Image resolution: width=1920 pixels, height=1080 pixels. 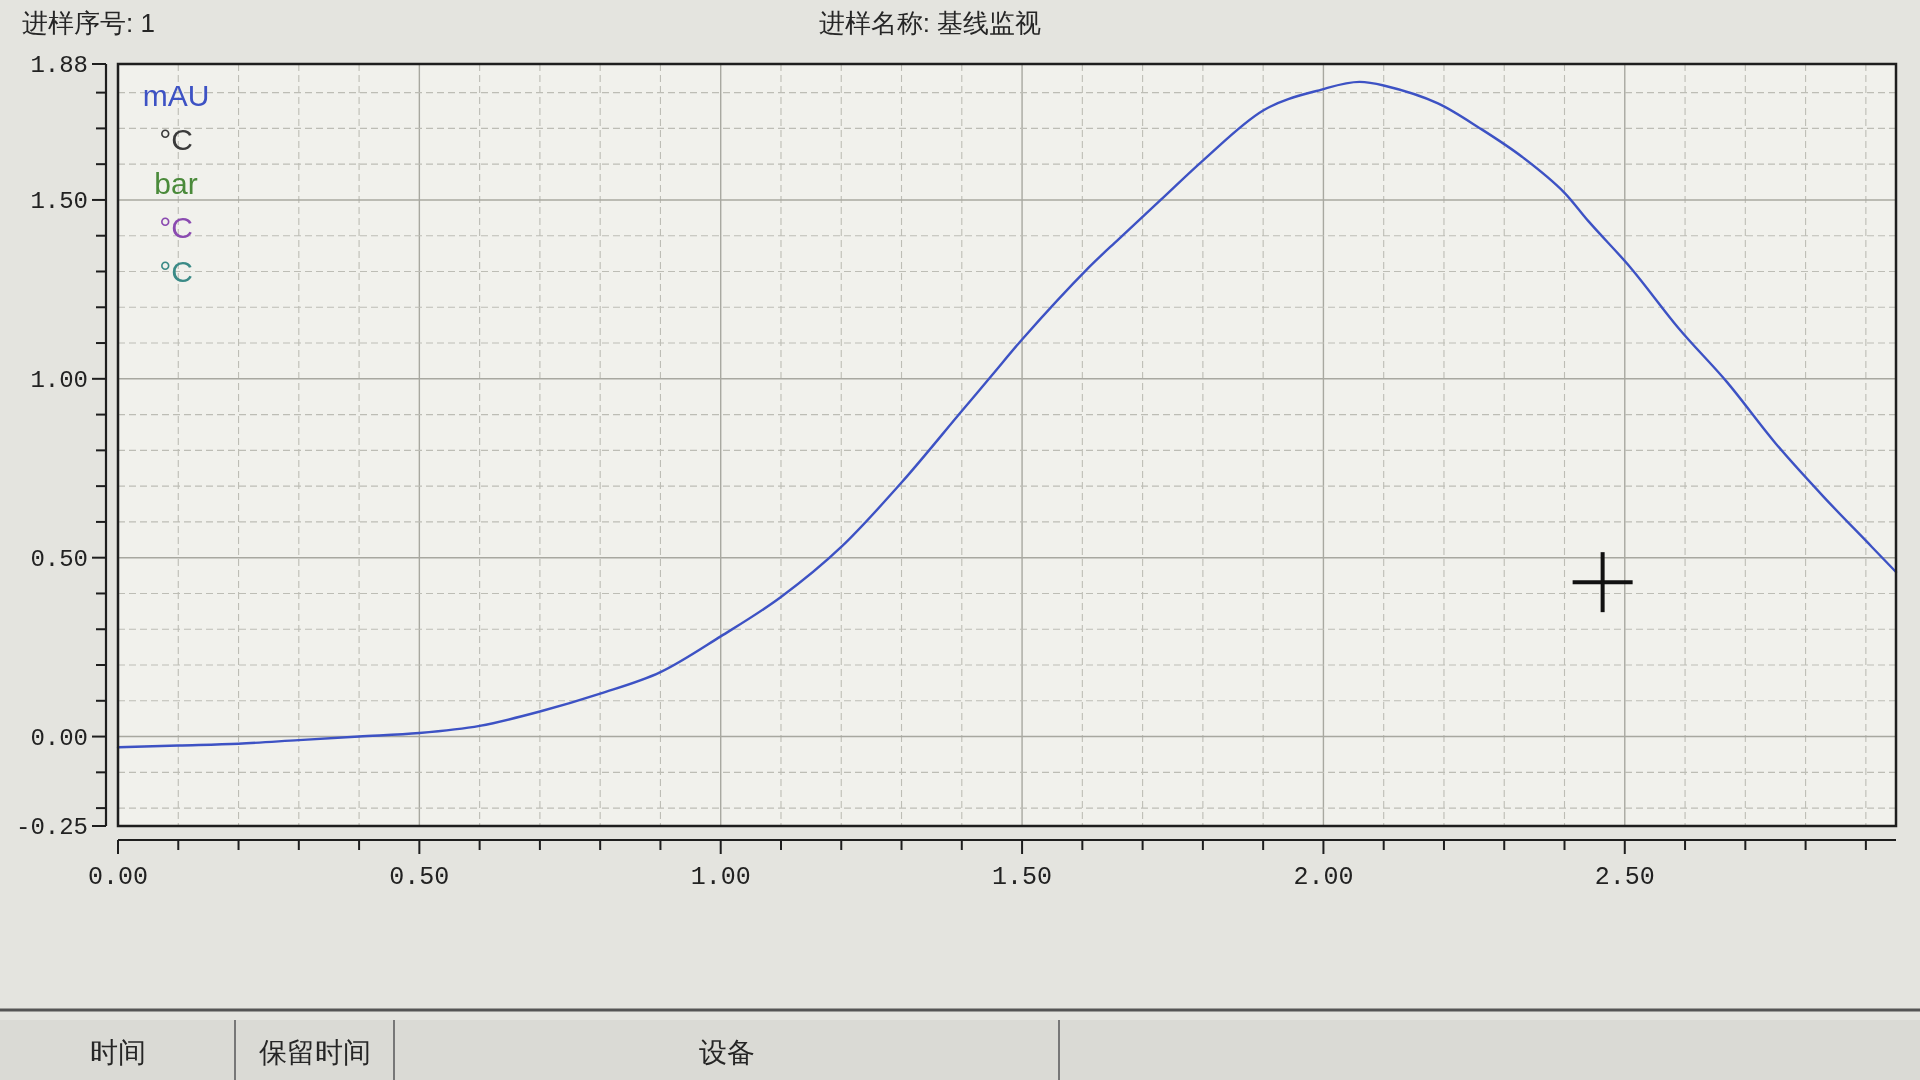 I want to click on x-tick-label: 1.00, so click(x=720, y=877).